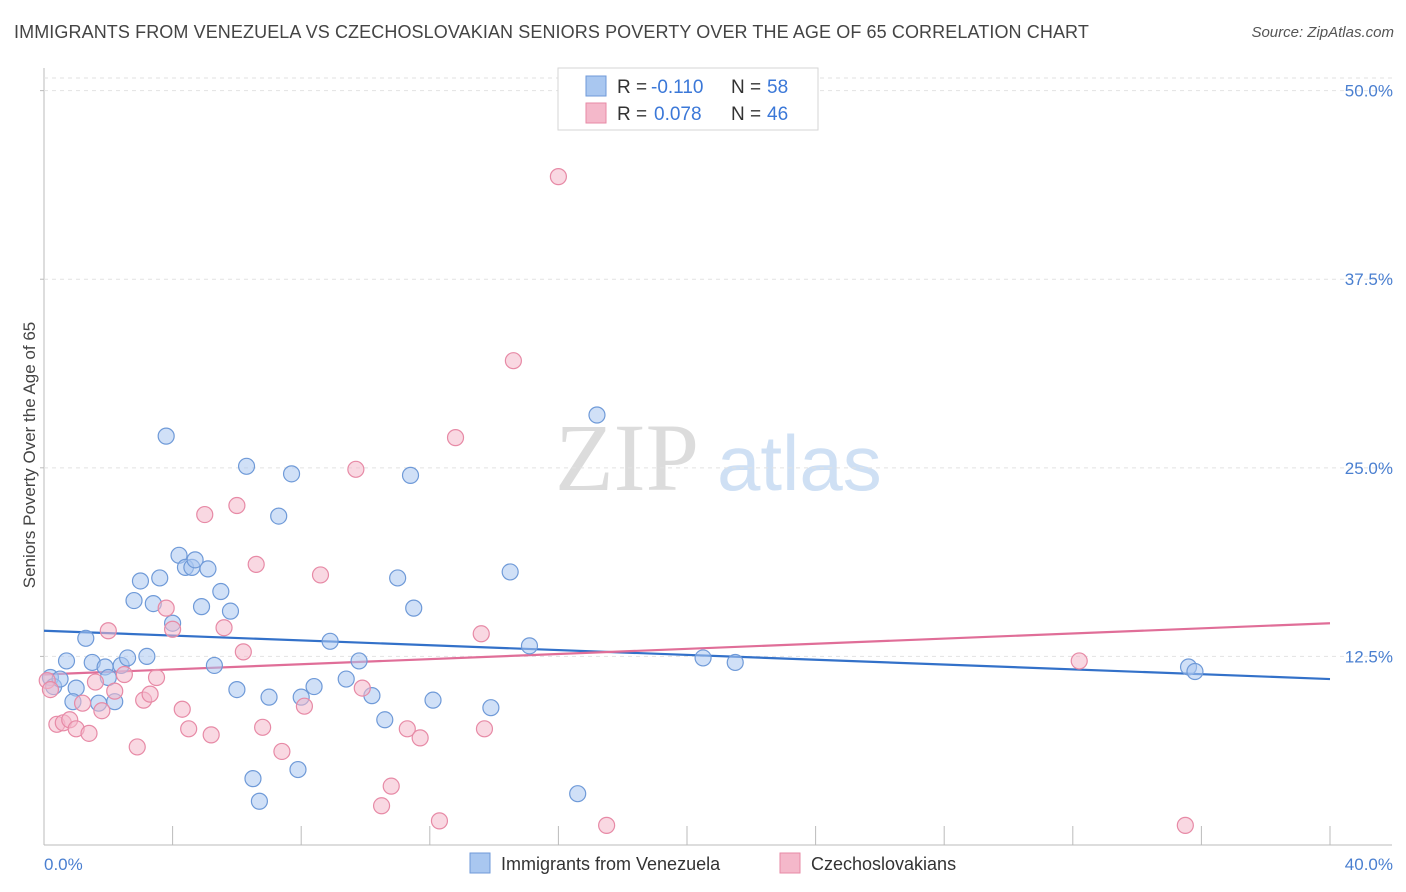 The width and height of the screenshot is (1406, 892). What do you see at coordinates (883, 864) in the screenshot?
I see `bottom-legend-label-czech: Czechoslovakians` at bounding box center [883, 864].